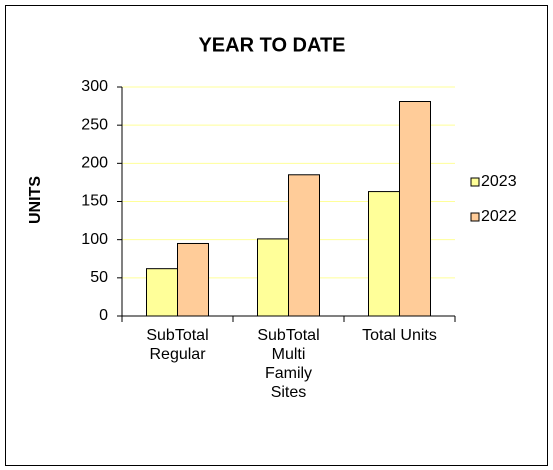 The image size is (553, 470). What do you see at coordinates (94, 163) in the screenshot?
I see `y-tick-label: 200` at bounding box center [94, 163].